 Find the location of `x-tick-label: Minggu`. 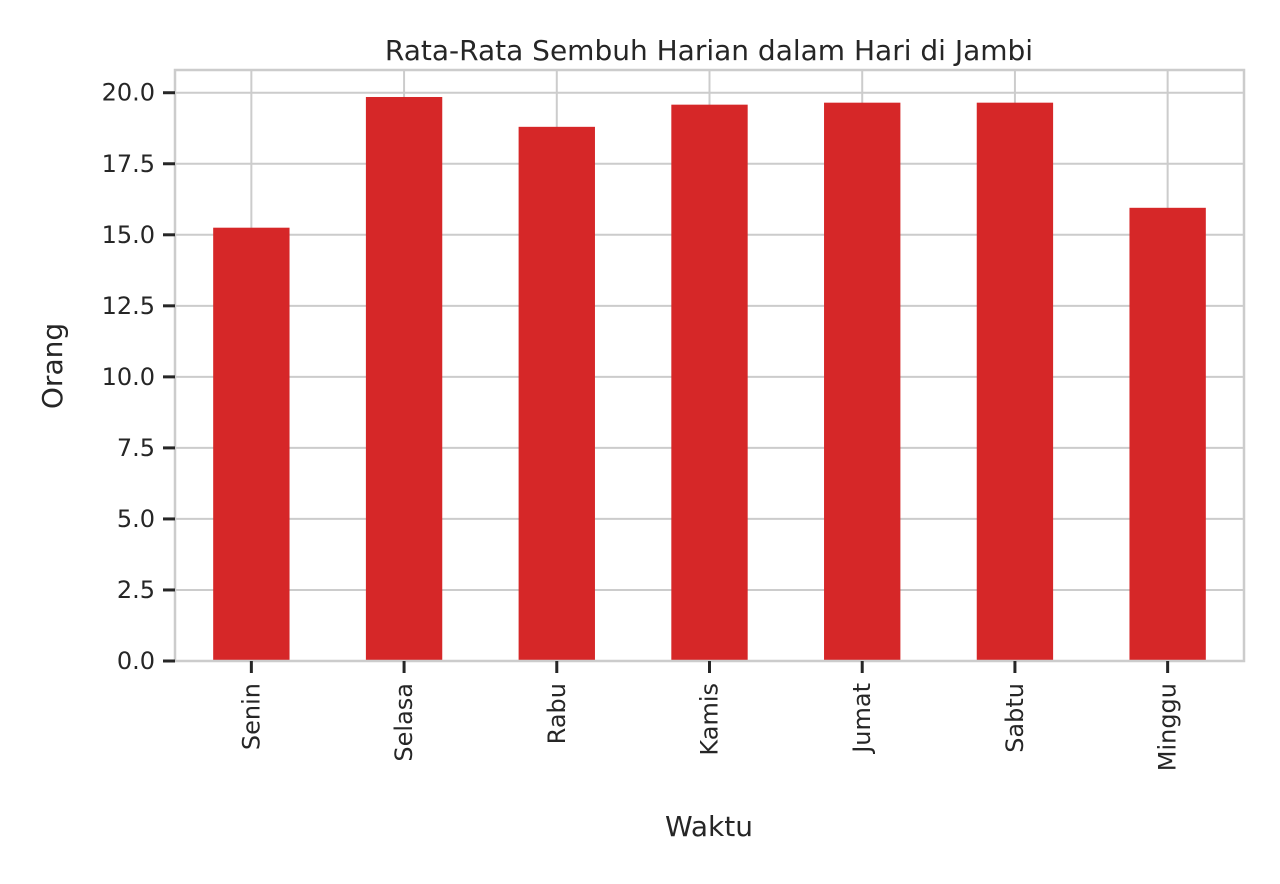

x-tick-label: Minggu is located at coordinates (1168, 727).